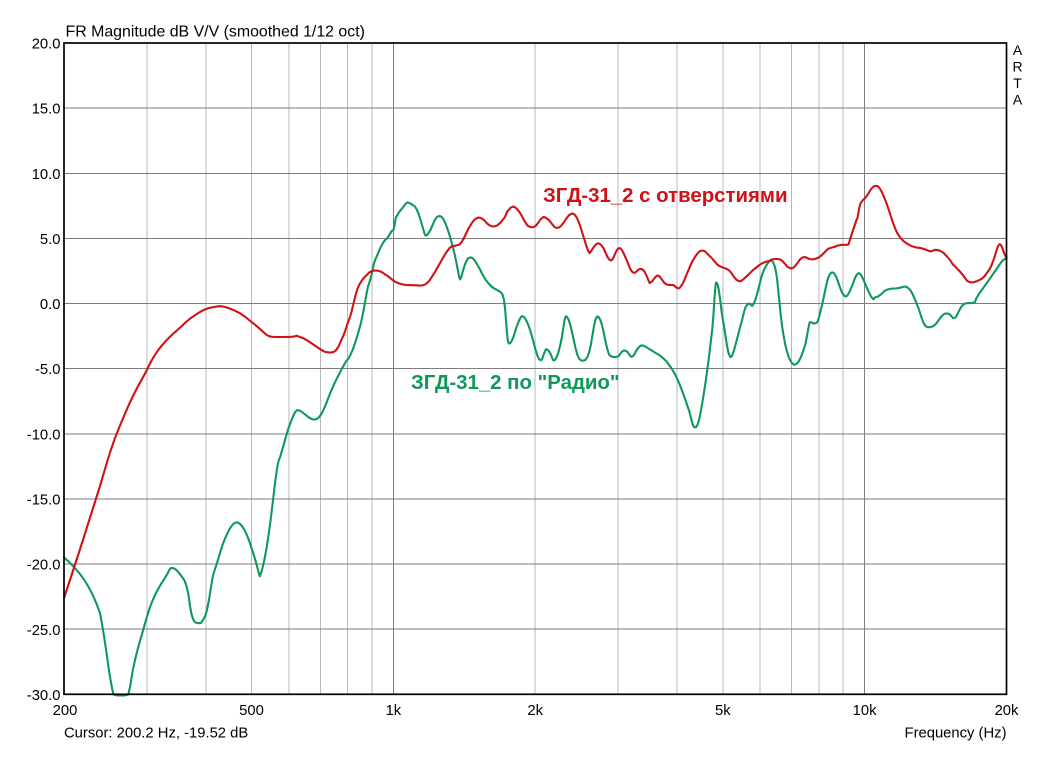 This screenshot has width=1040, height=770. What do you see at coordinates (156, 733) in the screenshot?
I see `svg-text: Cursor: 200.2 Hz, -19.52 dB` at bounding box center [156, 733].